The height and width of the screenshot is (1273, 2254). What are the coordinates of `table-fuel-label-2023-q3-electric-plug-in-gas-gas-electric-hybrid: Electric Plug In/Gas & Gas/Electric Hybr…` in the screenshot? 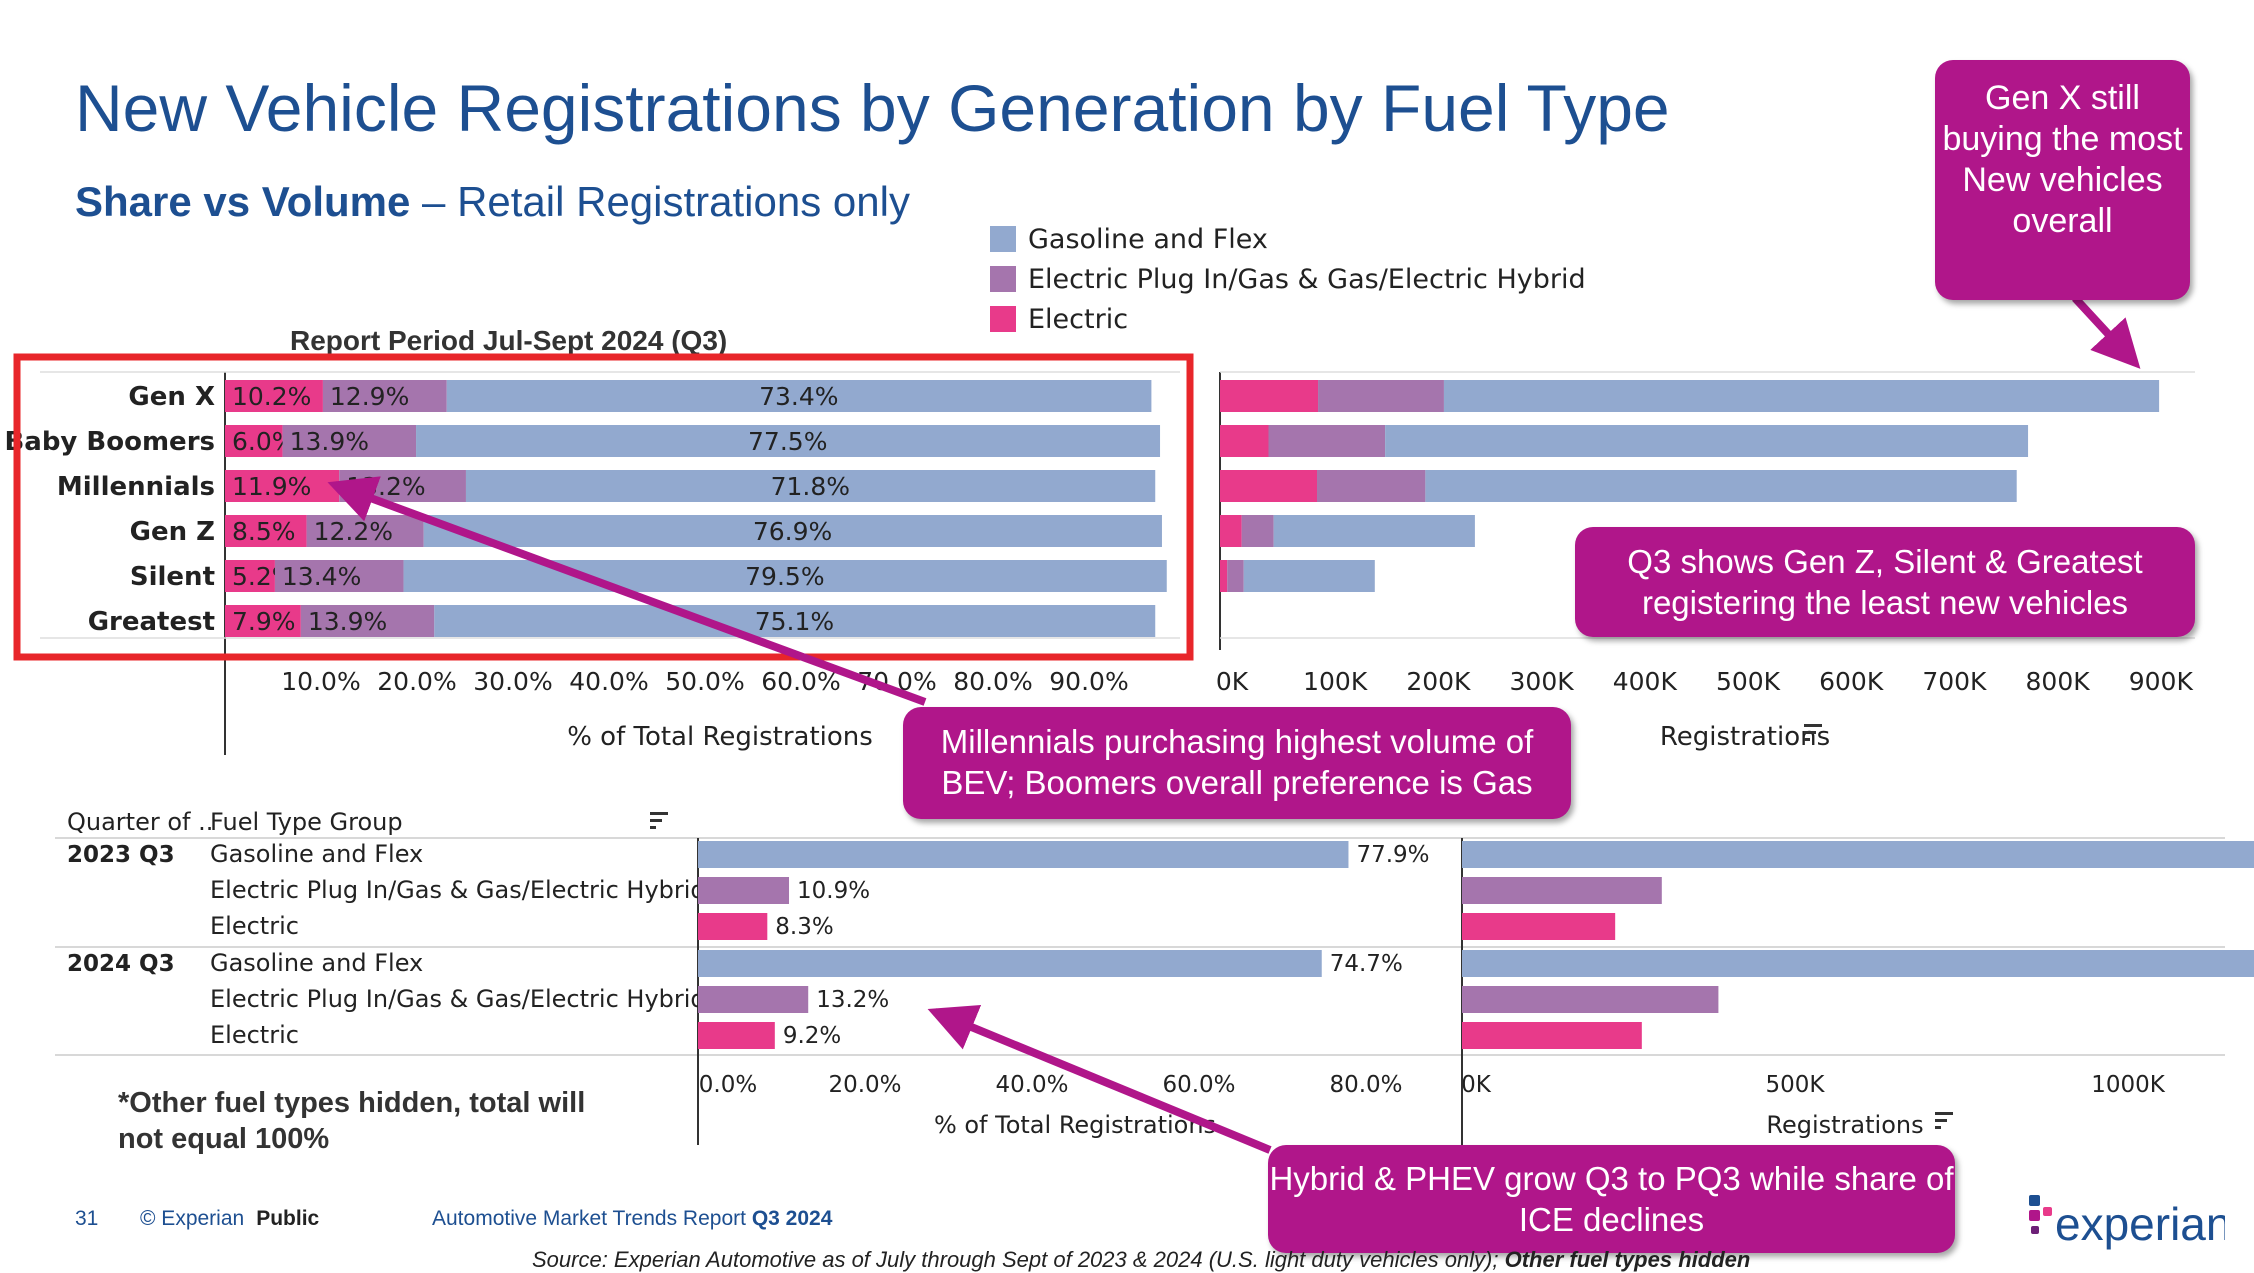 It's located at (458, 890).